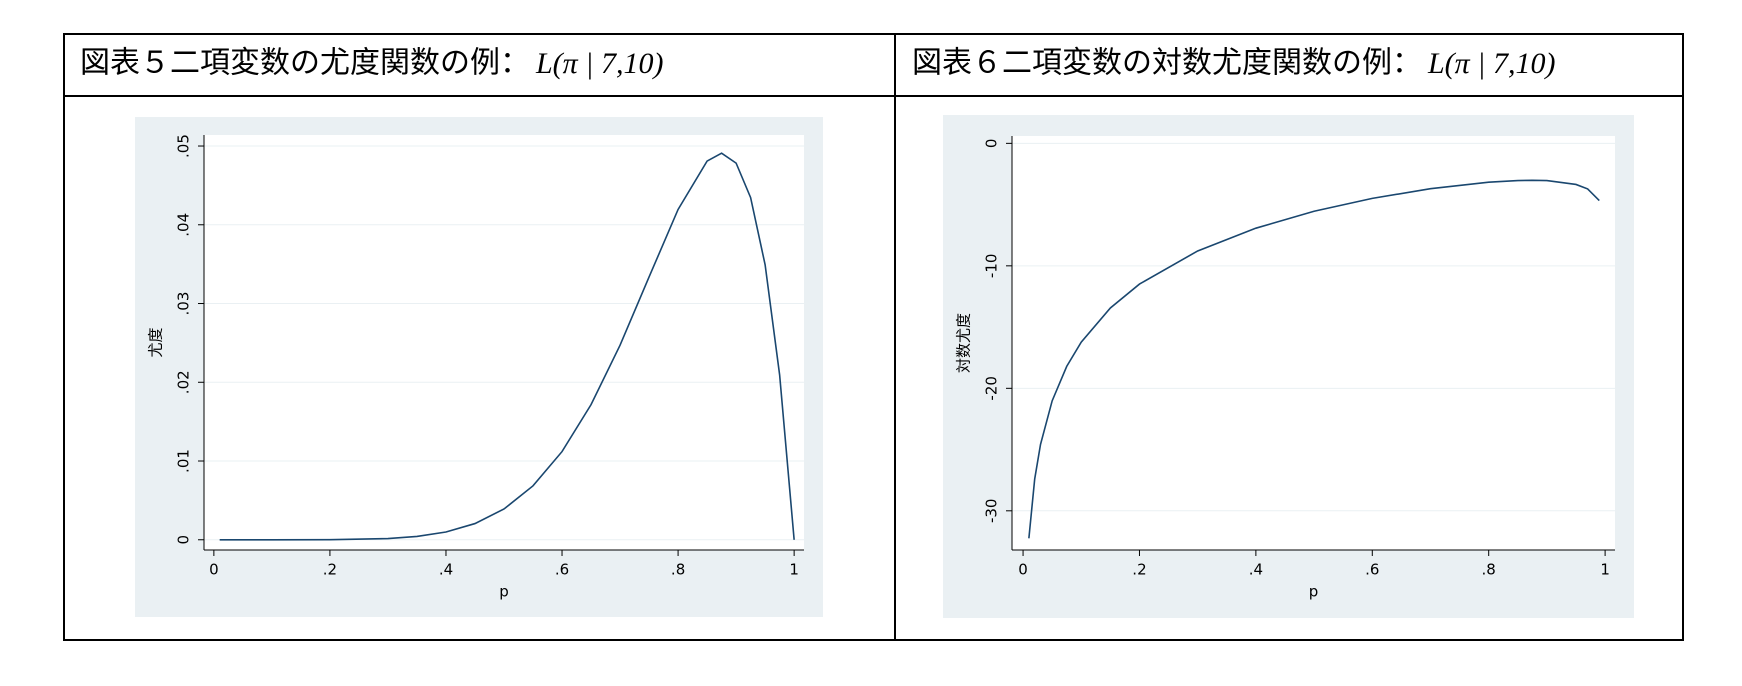  I want to click on y-tick-label: .05, so click(184, 146).